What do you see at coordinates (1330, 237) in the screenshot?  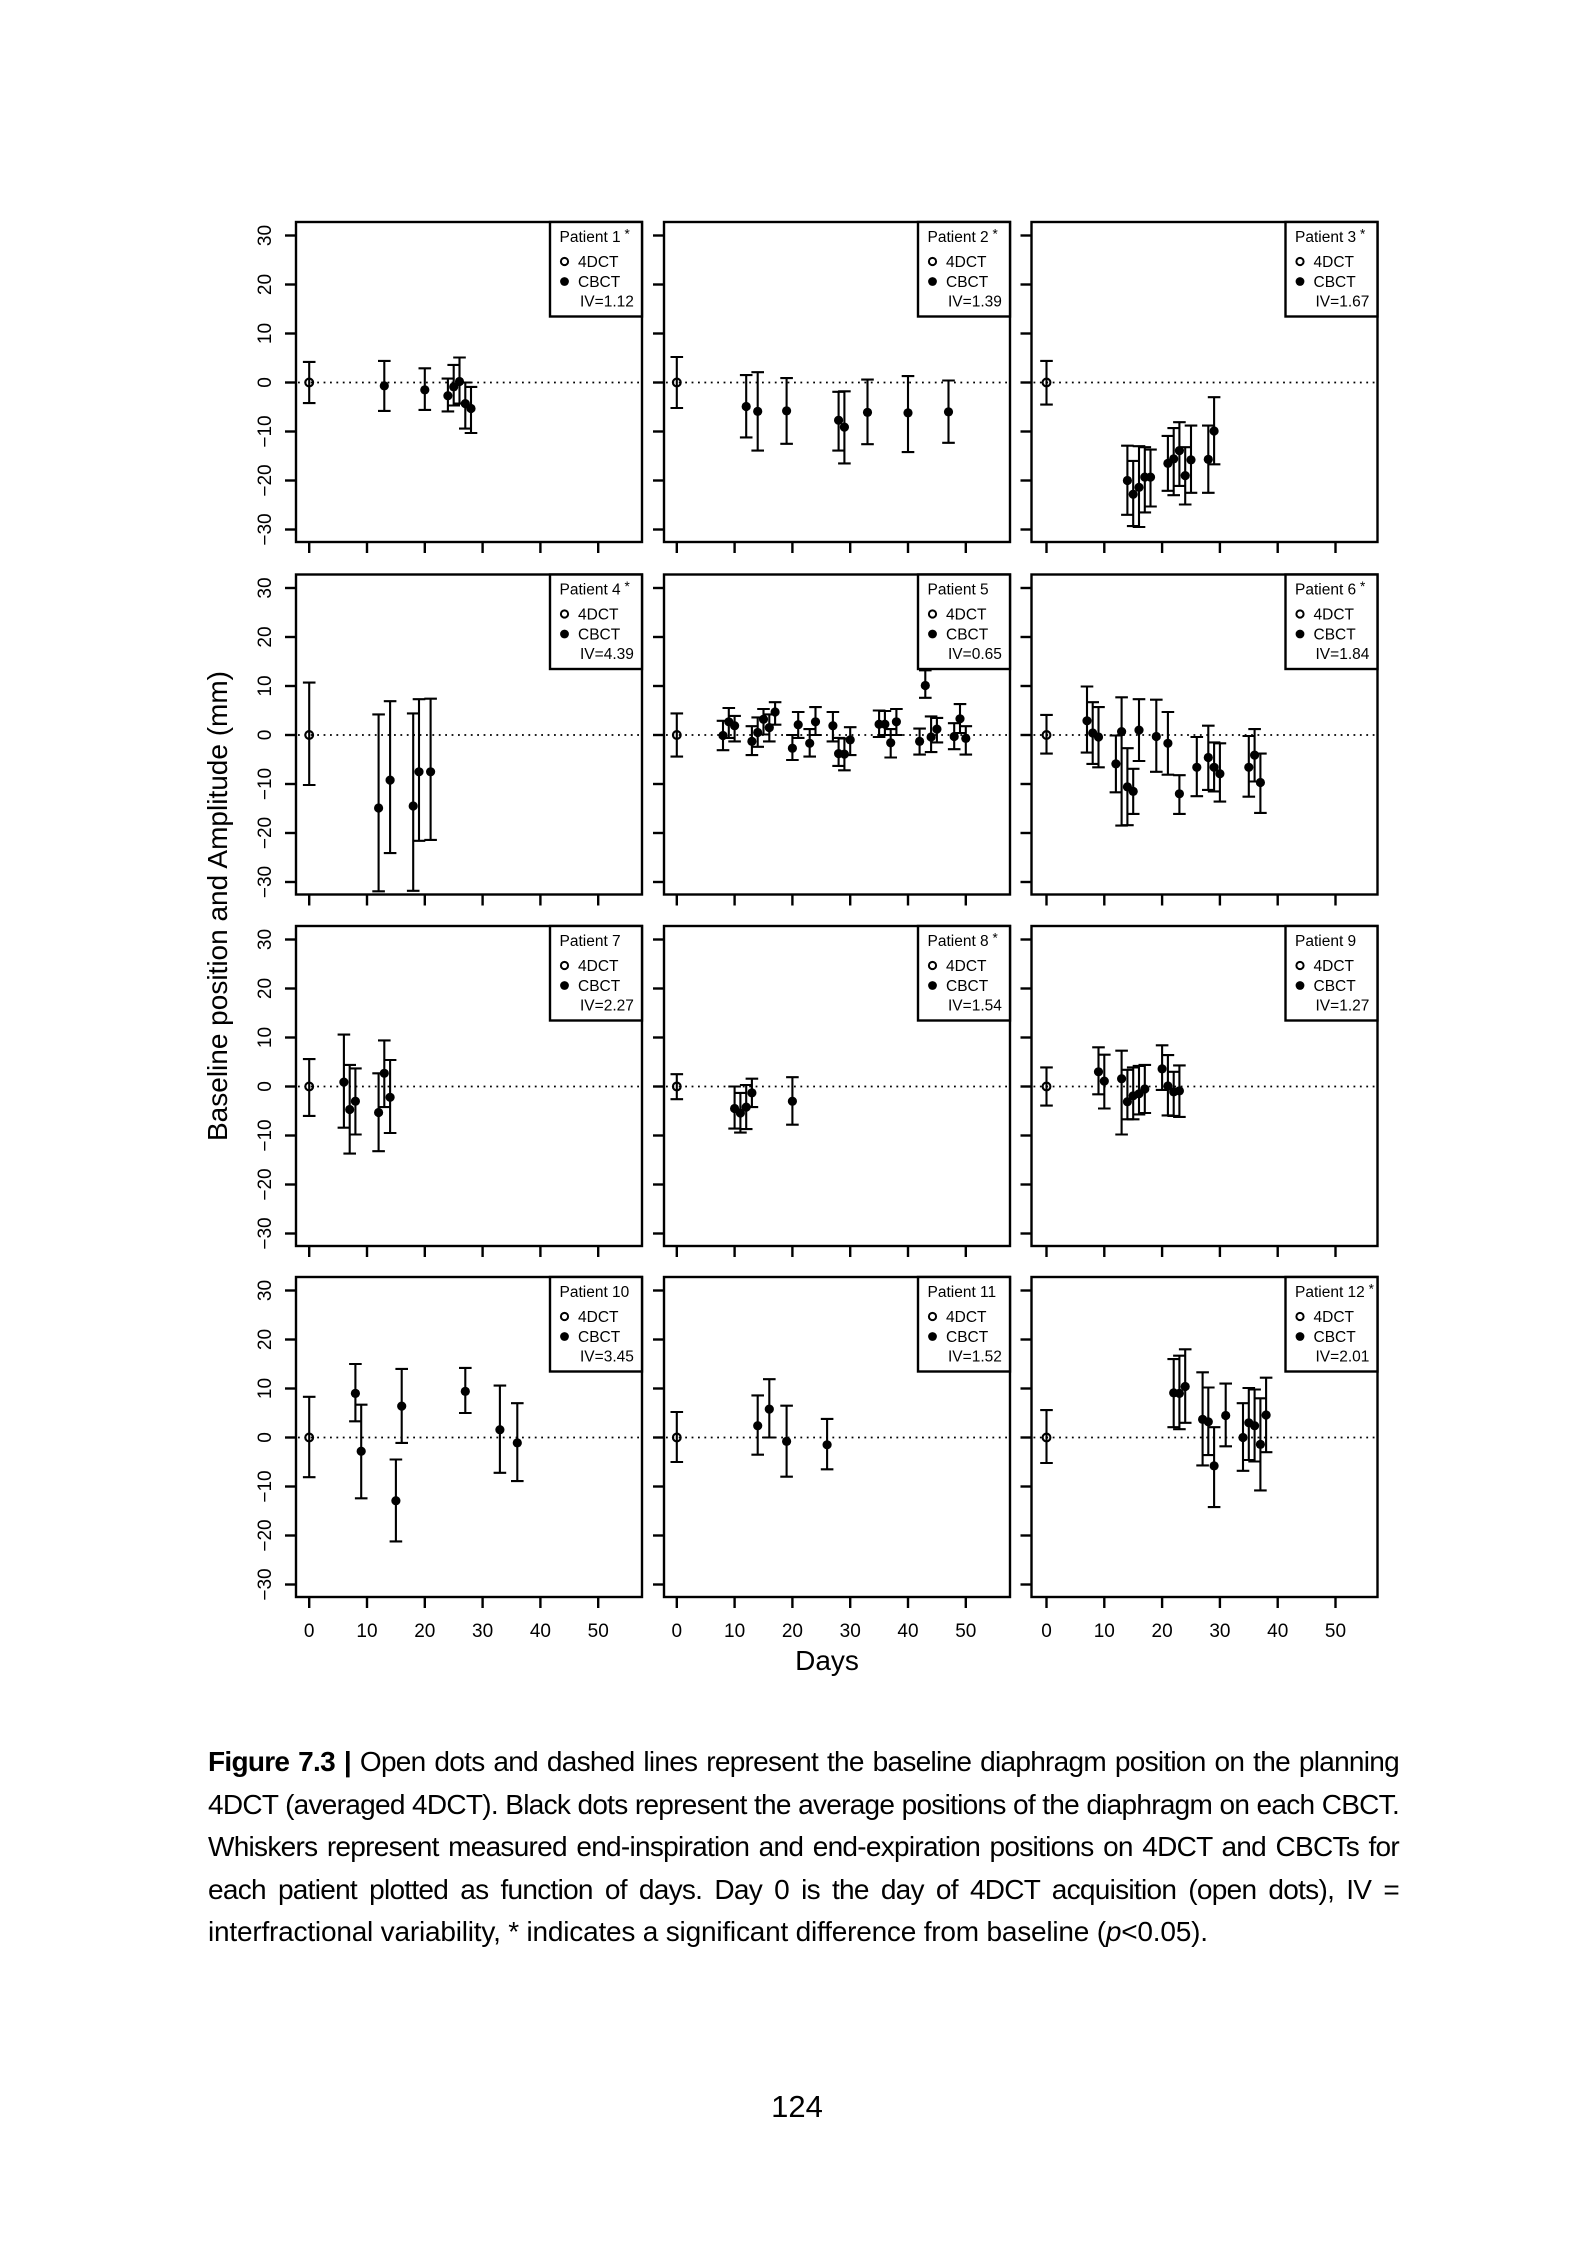 I see `svg-text: Patient 3 *` at bounding box center [1330, 237].